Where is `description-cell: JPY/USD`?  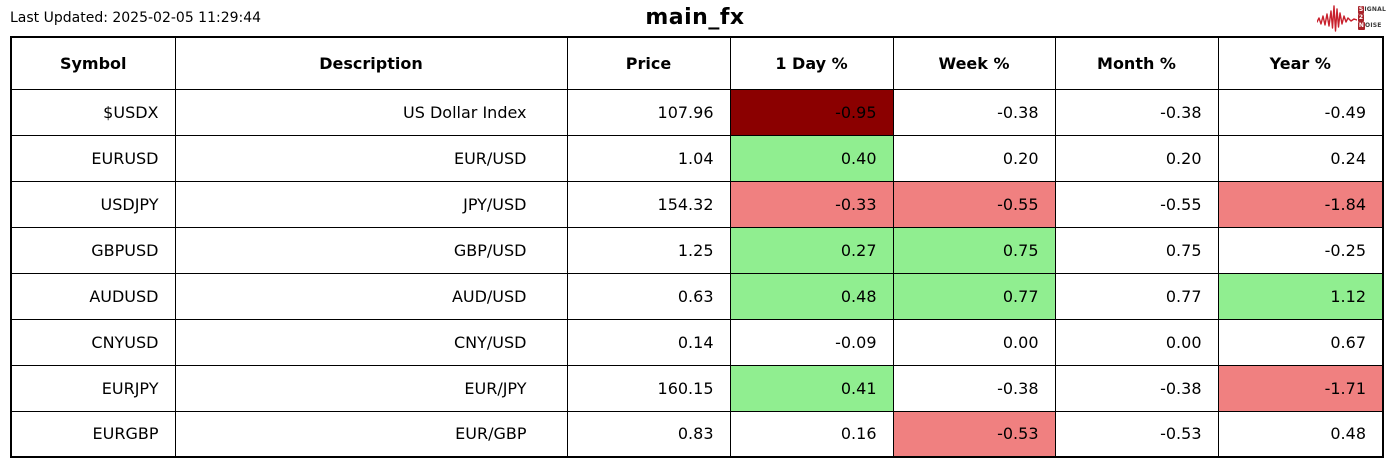
description-cell: JPY/USD is located at coordinates (371, 204).